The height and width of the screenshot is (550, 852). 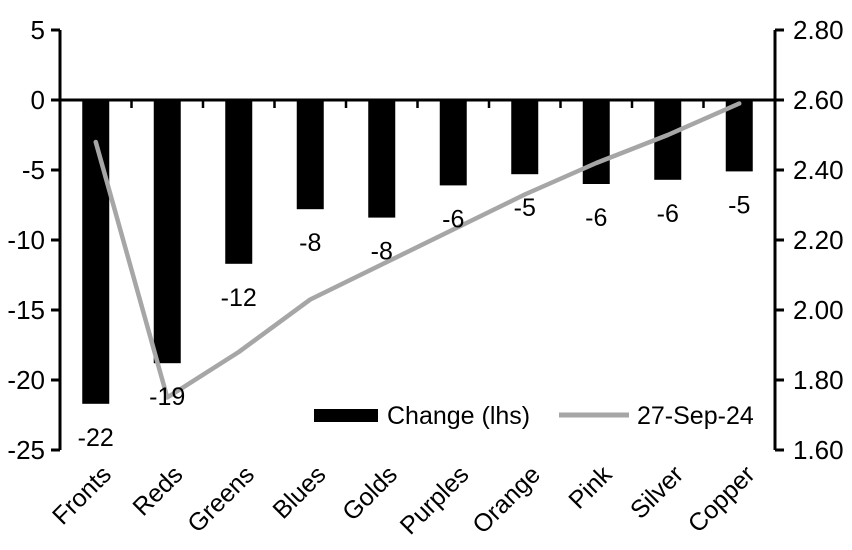 What do you see at coordinates (239, 182) in the screenshot?
I see `bar-Greens` at bounding box center [239, 182].